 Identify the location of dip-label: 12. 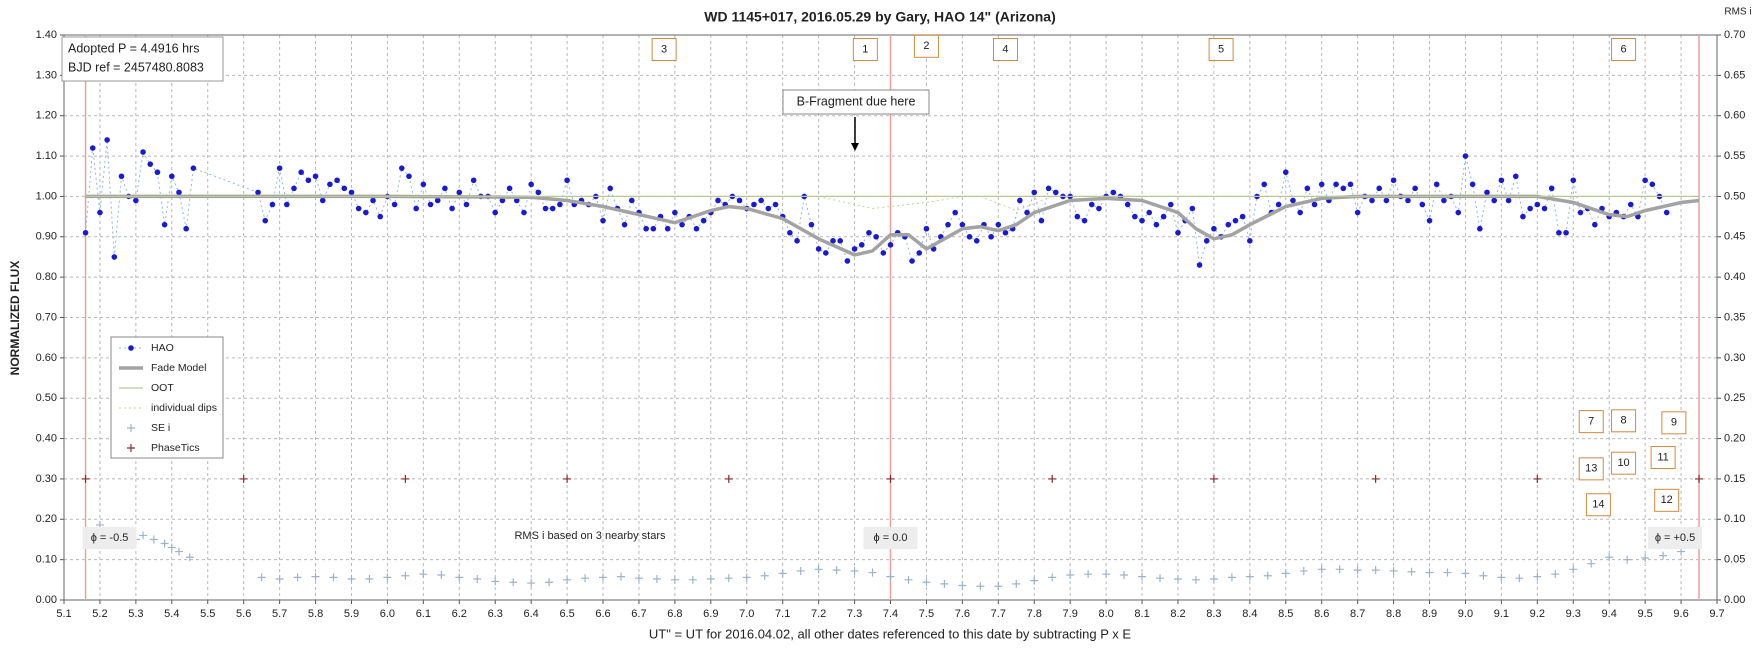
(1667, 500).